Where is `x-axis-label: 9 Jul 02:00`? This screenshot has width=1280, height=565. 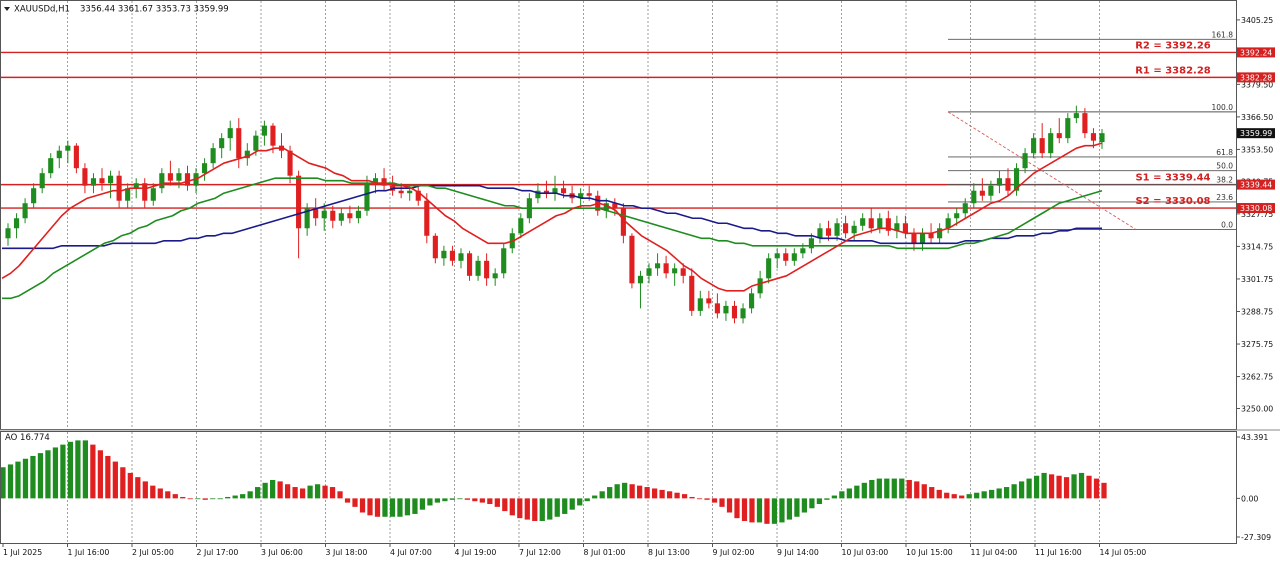 x-axis-label: 9 Jul 02:00 is located at coordinates (734, 552).